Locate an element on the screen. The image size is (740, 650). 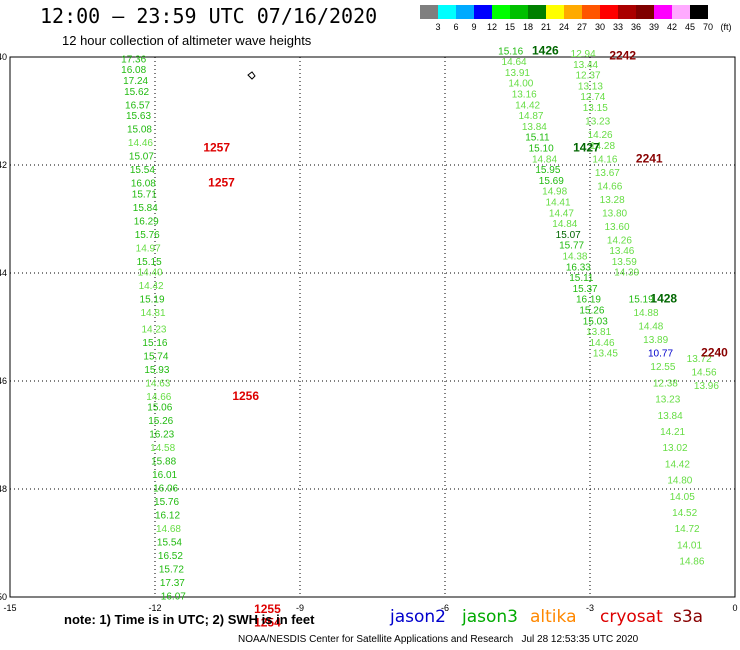
wave-height-value: 16.57 is located at coordinates (137, 105).